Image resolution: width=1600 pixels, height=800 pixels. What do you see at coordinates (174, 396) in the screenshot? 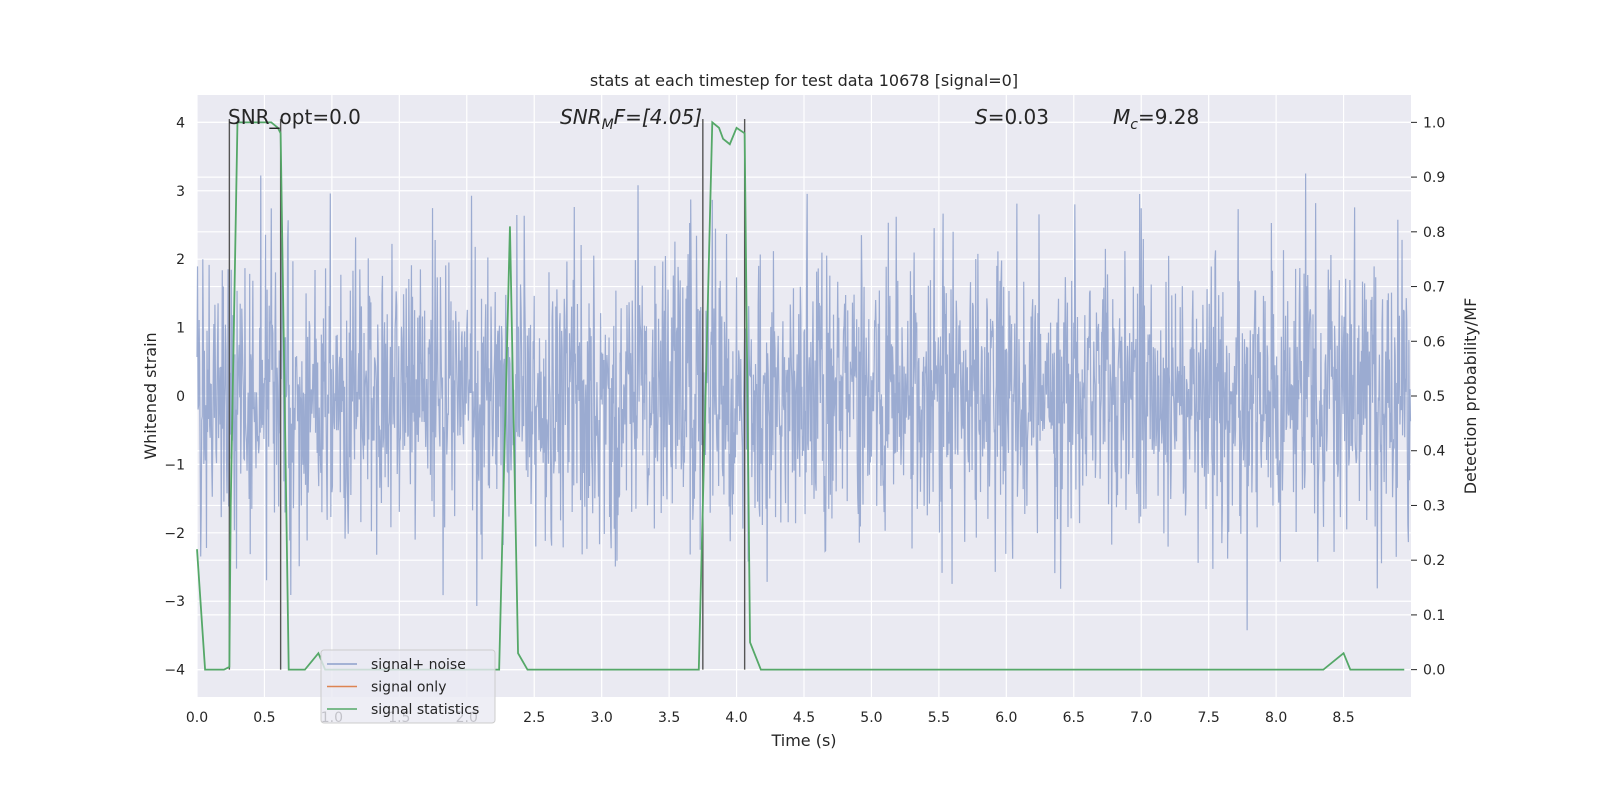
I see `y-axis-ticks: −4 −3 −2 −1 0 1 2 3 4` at bounding box center [174, 396].